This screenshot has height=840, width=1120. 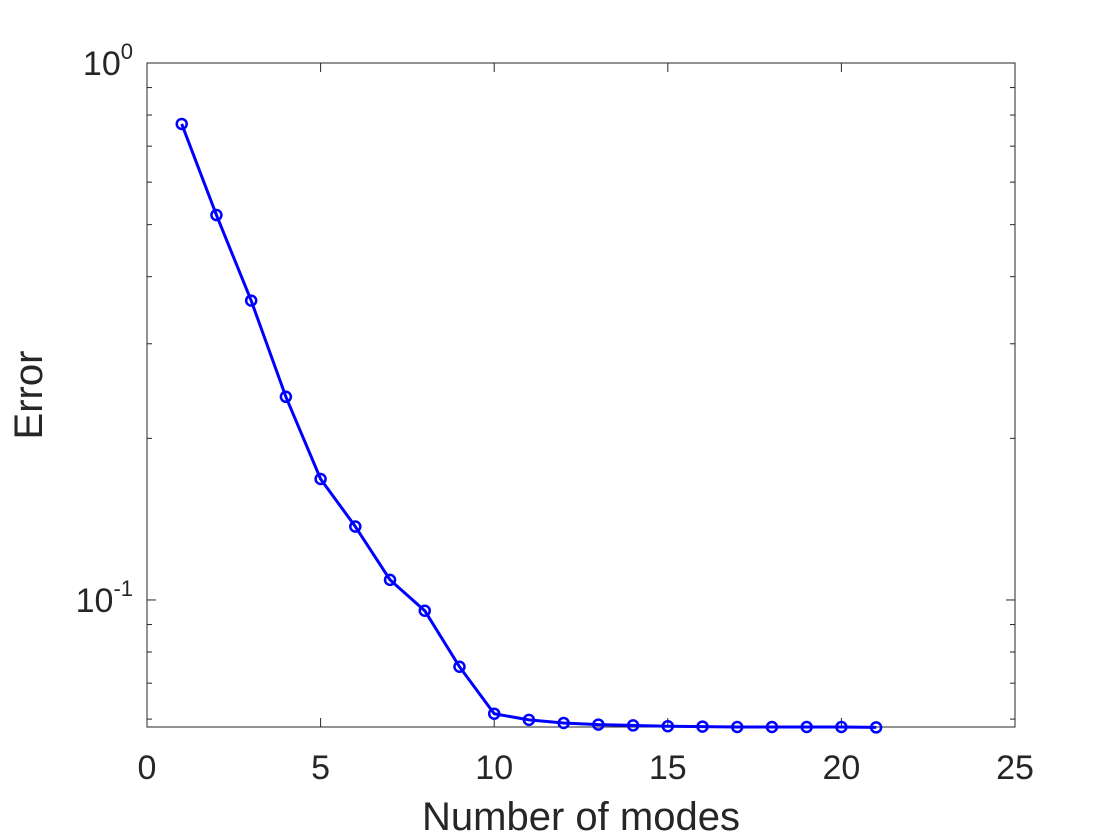 I want to click on y-axis-title: Error, so click(x=29, y=395).